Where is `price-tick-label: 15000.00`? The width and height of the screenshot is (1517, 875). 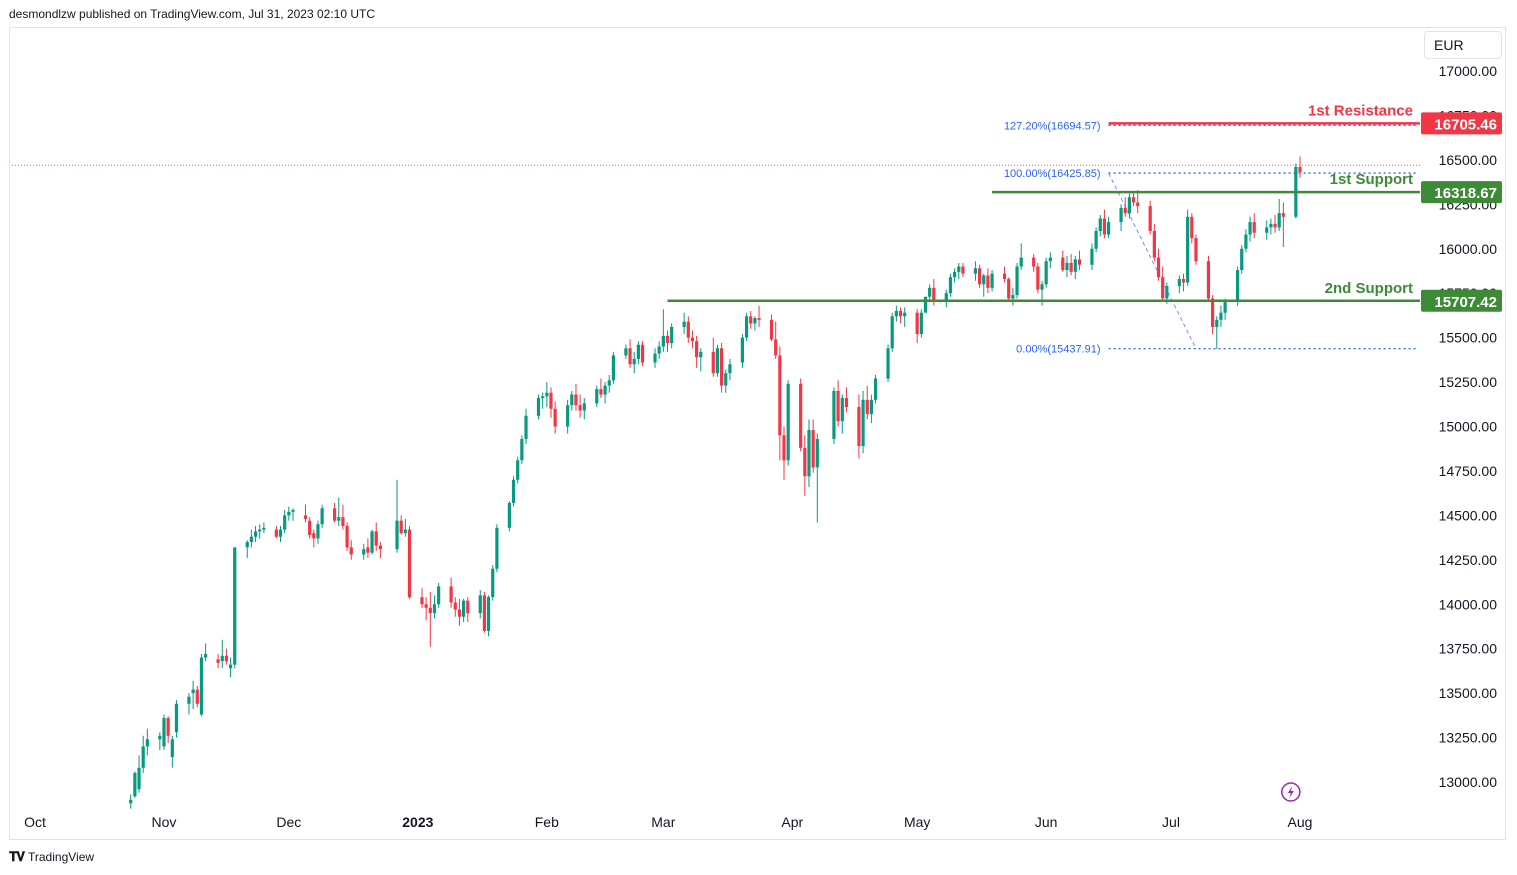
price-tick-label: 15000.00 is located at coordinates (1468, 427).